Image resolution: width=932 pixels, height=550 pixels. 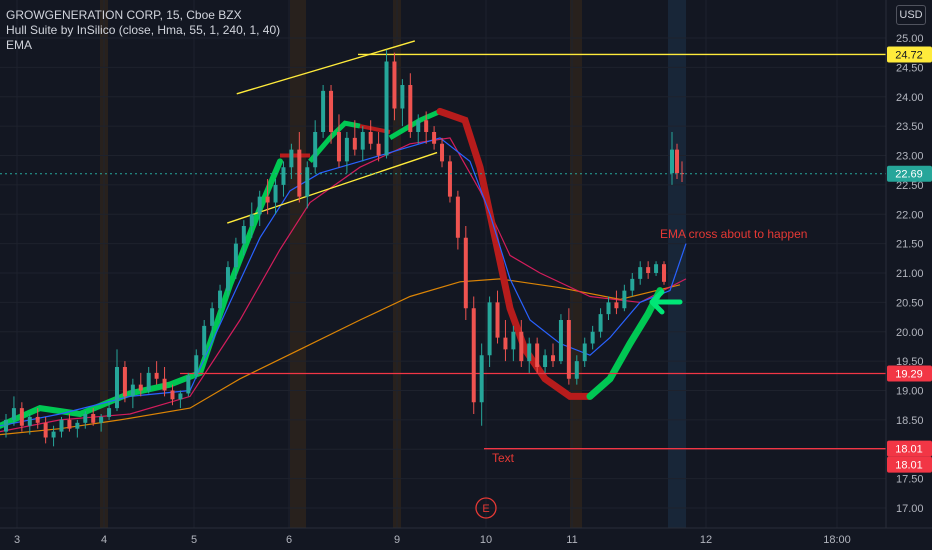 What do you see at coordinates (397, 540) in the screenshot?
I see `time-axis-tick: 9` at bounding box center [397, 540].